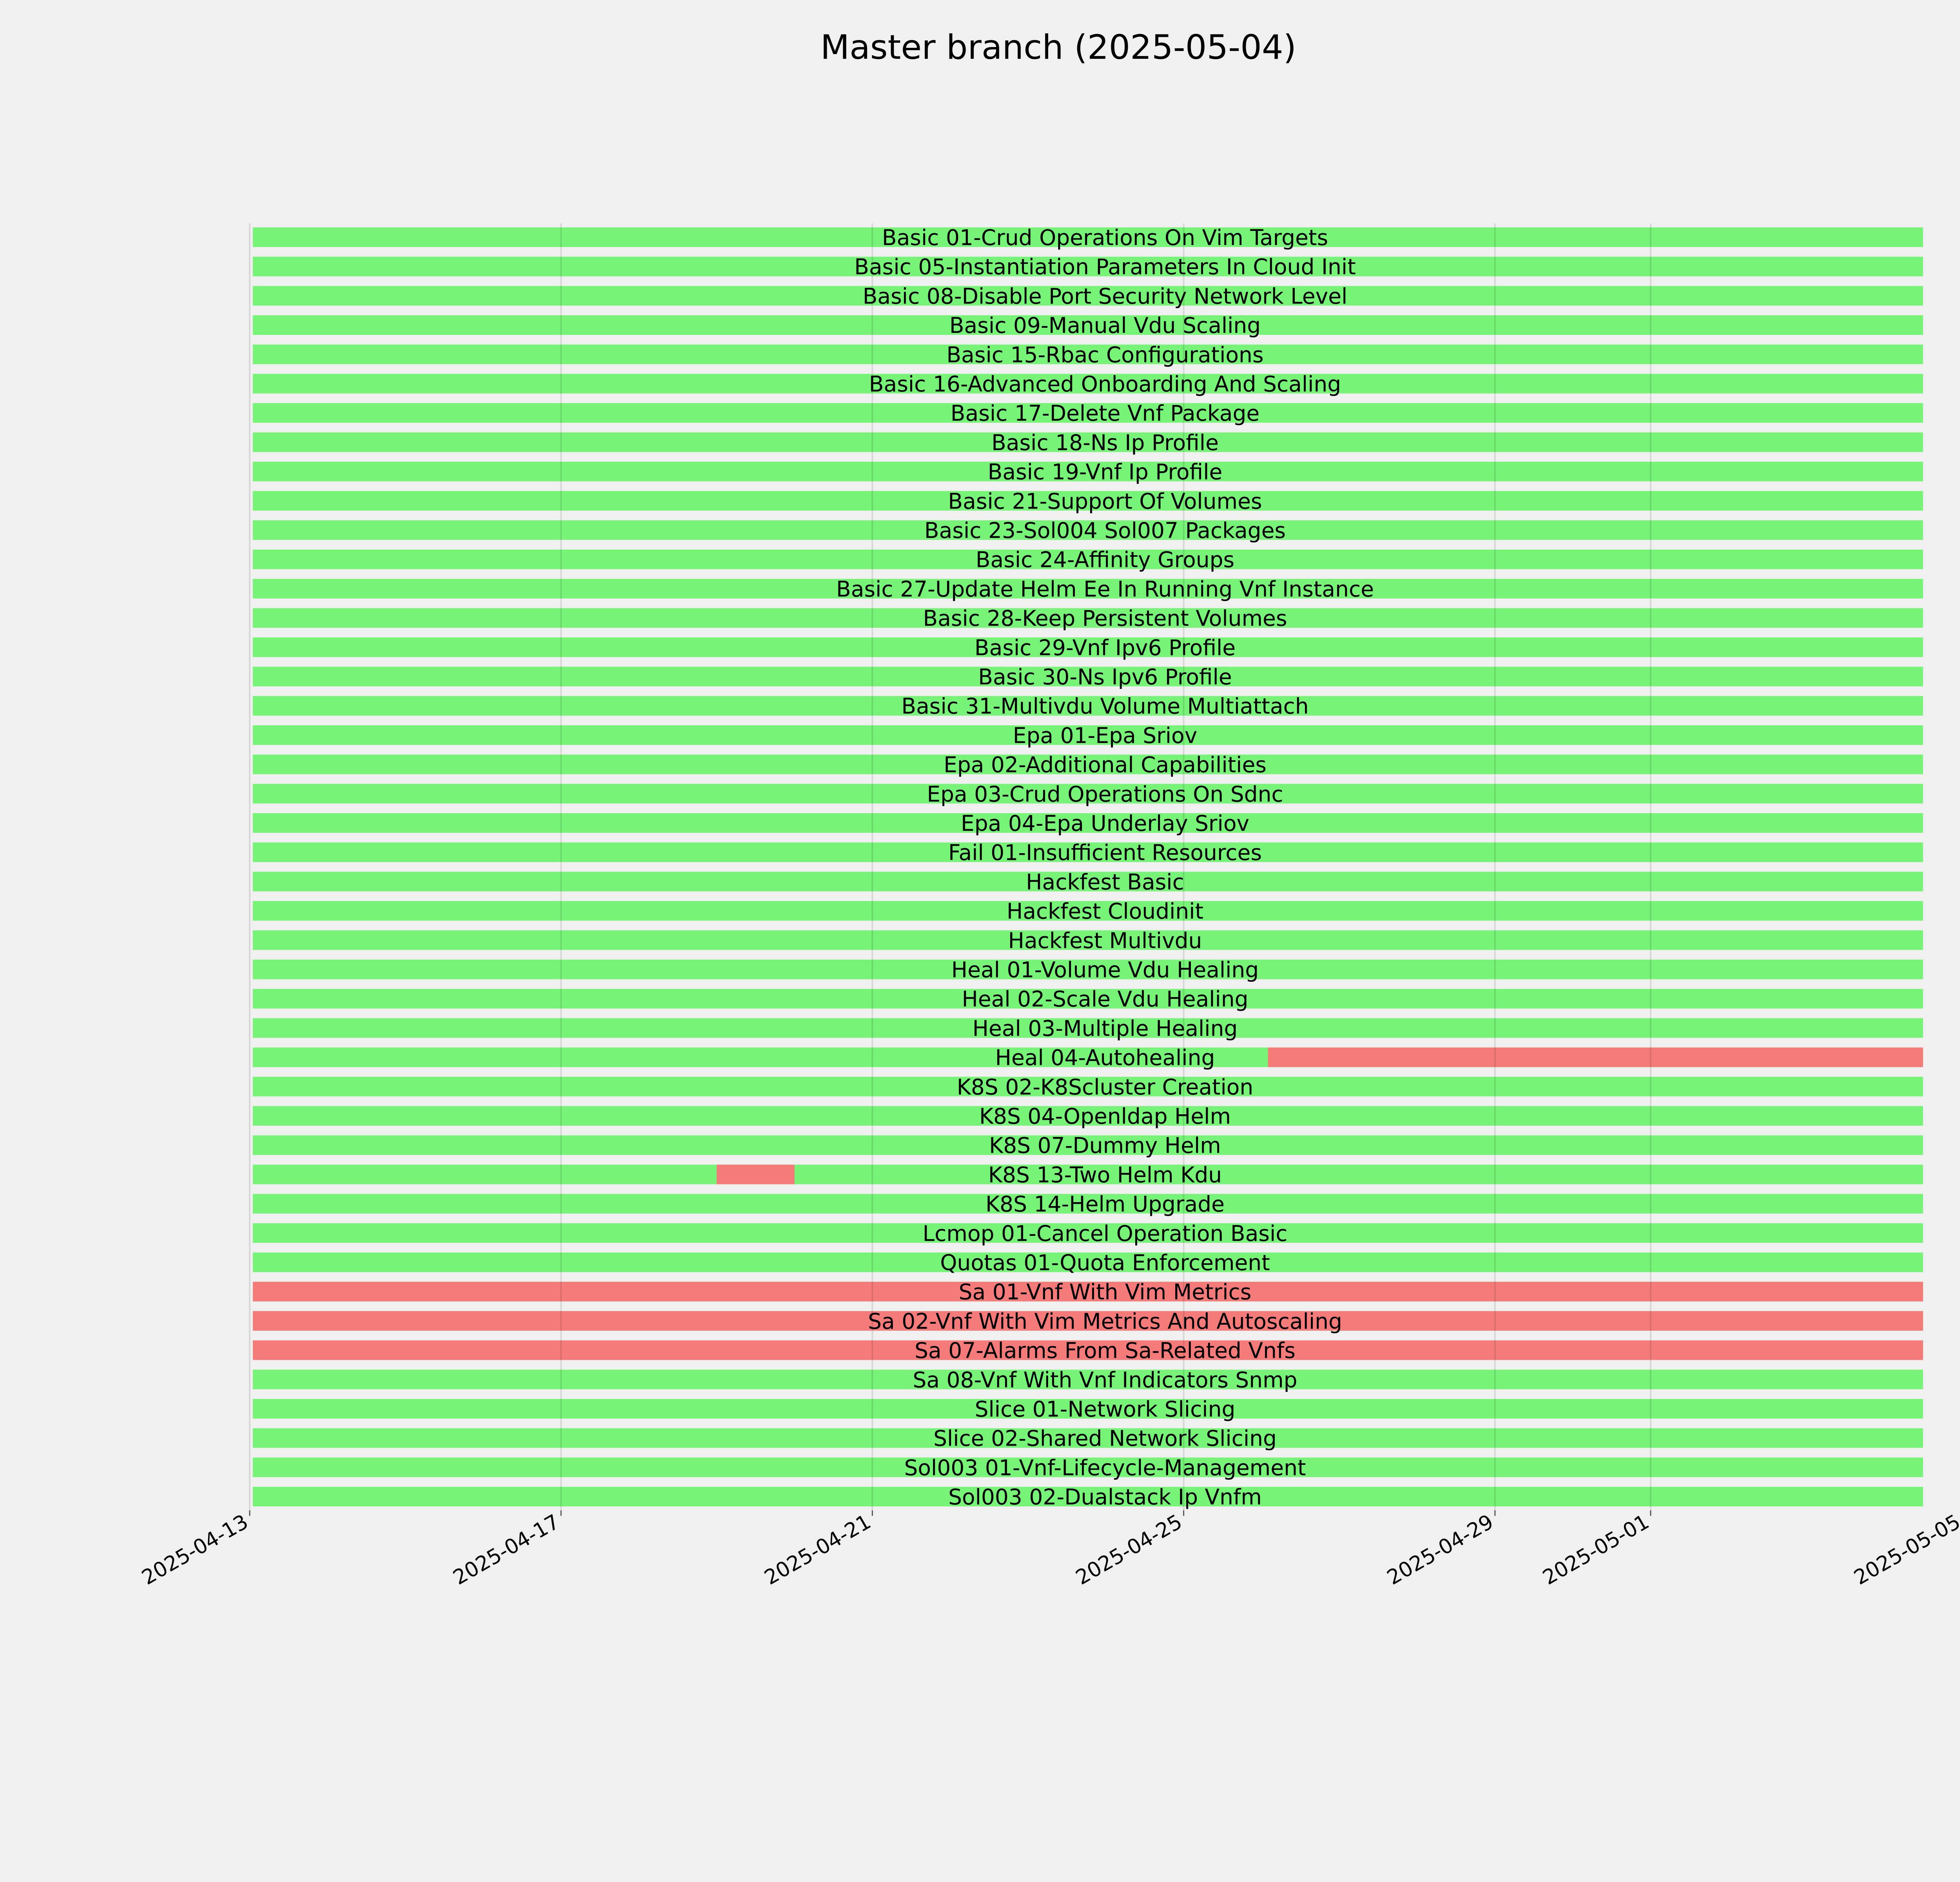 This screenshot has width=1960, height=1882. What do you see at coordinates (1105, 970) in the screenshot?
I see `row-label: Heal 01-Volume Vdu Healing` at bounding box center [1105, 970].